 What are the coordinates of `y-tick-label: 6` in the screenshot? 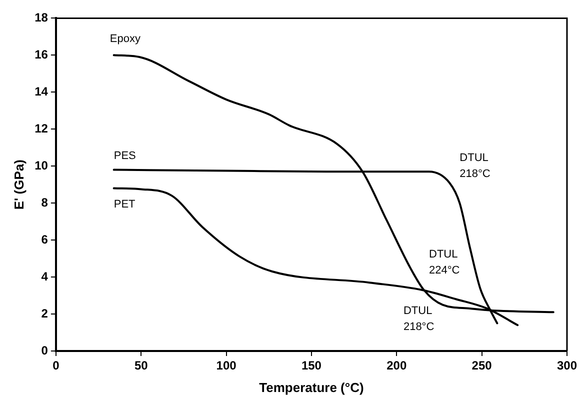 It's located at (44, 239).